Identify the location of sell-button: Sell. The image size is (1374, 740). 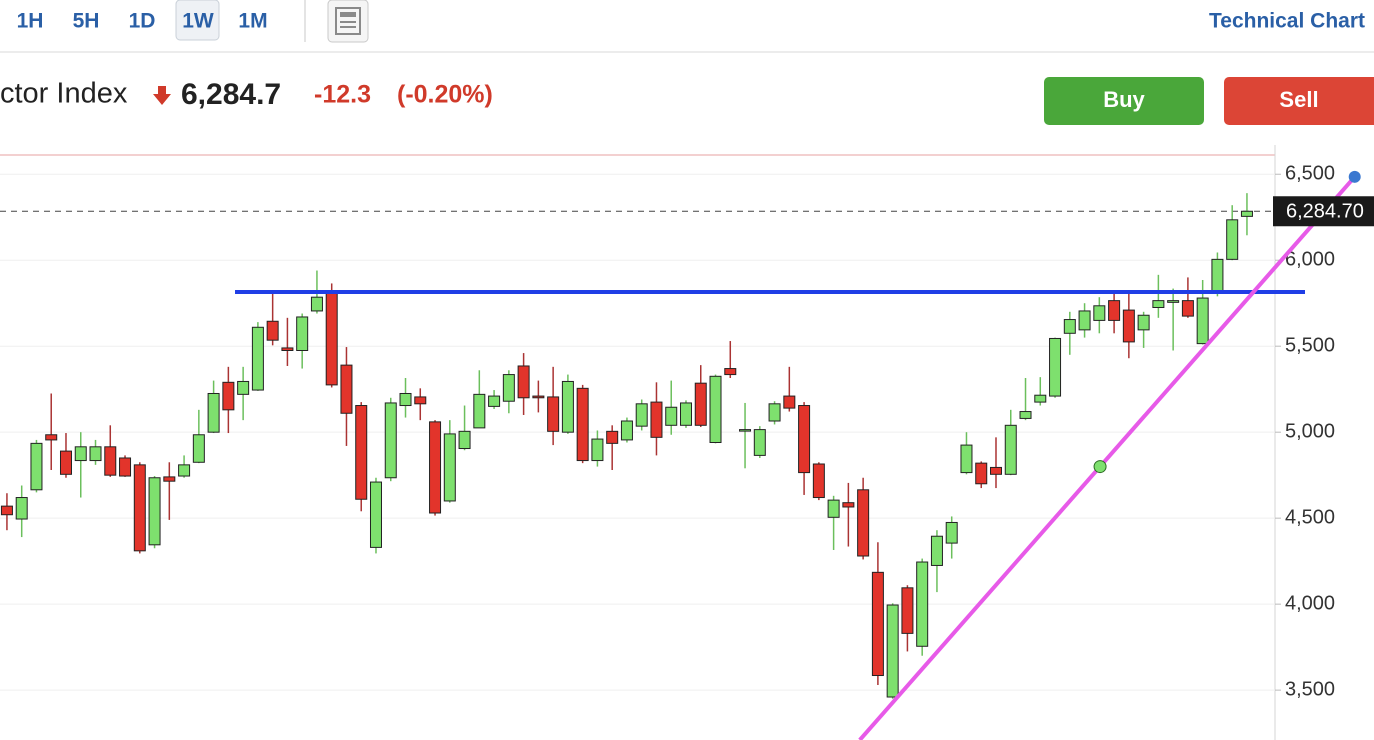
(1299, 101).